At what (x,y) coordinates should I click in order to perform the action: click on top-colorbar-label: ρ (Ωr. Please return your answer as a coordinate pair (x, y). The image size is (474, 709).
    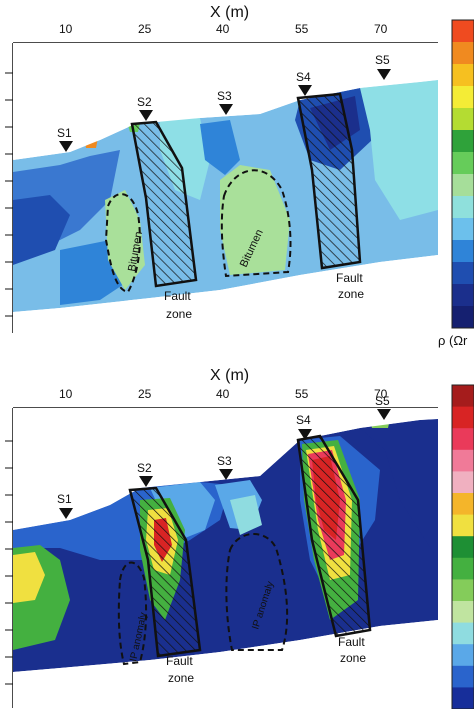
    Looking at the image, I should click on (453, 340).